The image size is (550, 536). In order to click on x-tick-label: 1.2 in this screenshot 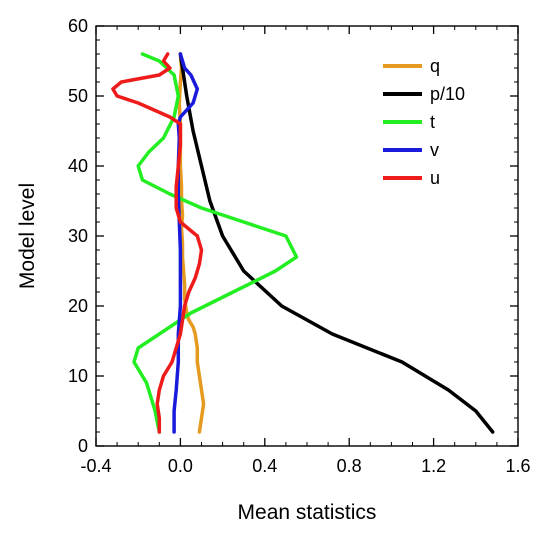, I will do `click(433, 466)`.